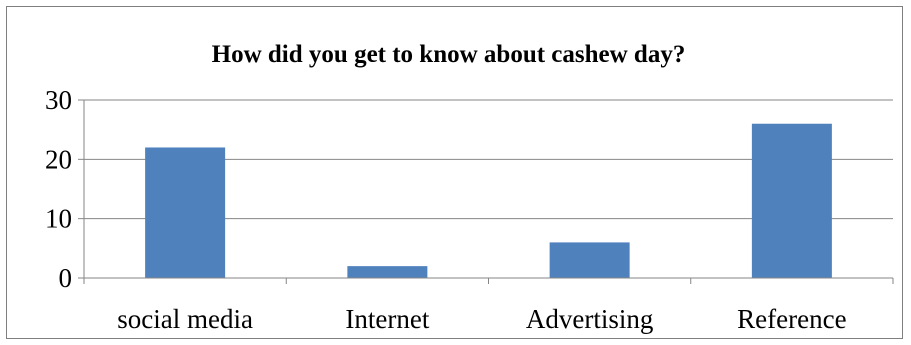 The image size is (911, 345). I want to click on bar-internet, so click(387, 272).